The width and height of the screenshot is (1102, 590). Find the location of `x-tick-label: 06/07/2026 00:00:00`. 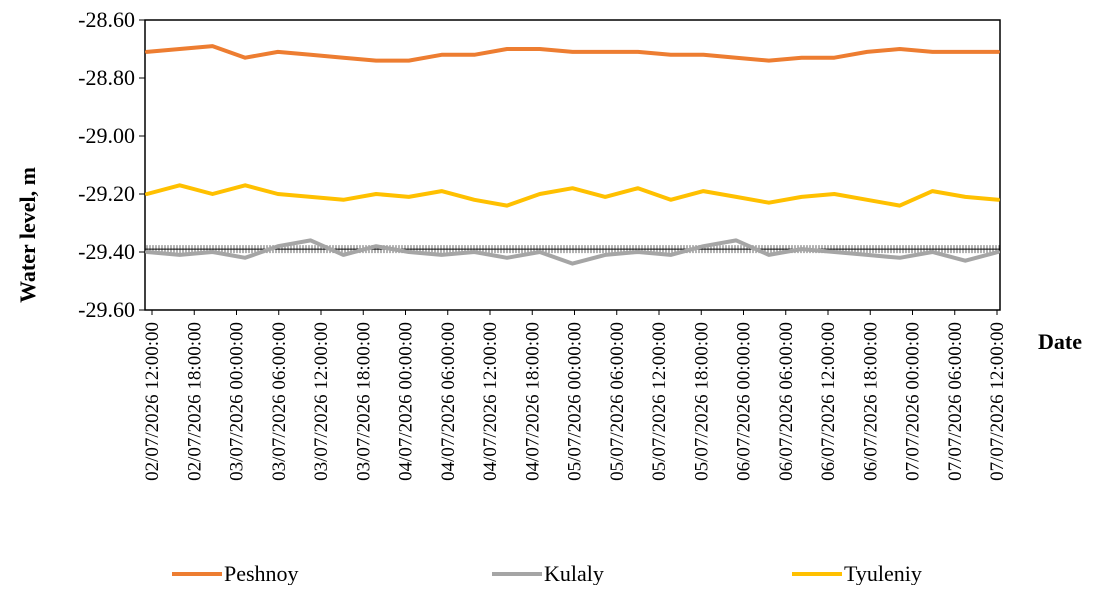

x-tick-label: 06/07/2026 00:00:00 is located at coordinates (744, 401).